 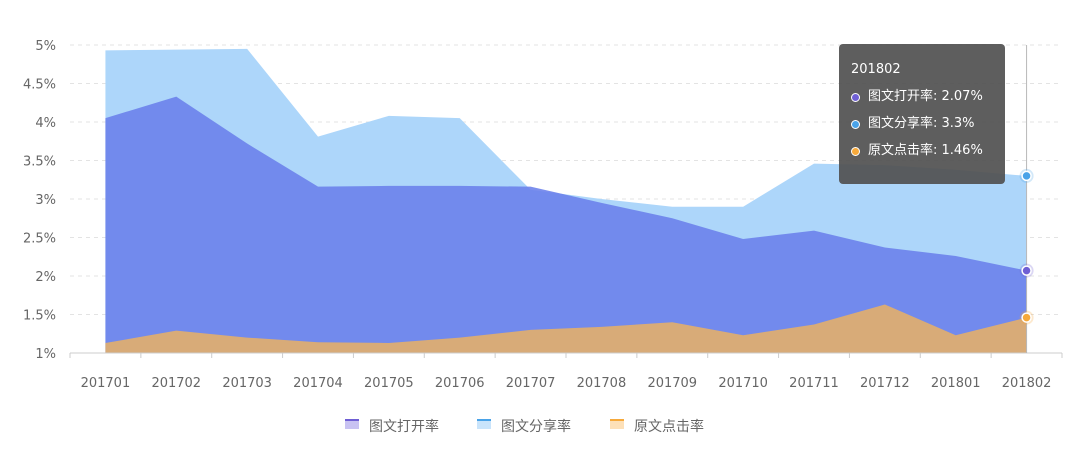 What do you see at coordinates (45, 123) in the screenshot?
I see `y-tick-label: 4%` at bounding box center [45, 123].